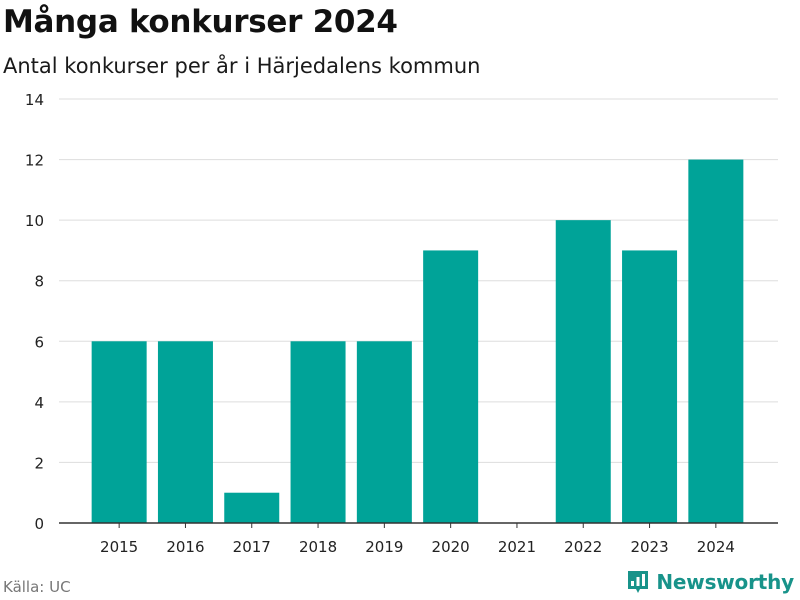 The width and height of the screenshot is (800, 600). I want to click on x-tick-label: 2023, so click(649, 547).